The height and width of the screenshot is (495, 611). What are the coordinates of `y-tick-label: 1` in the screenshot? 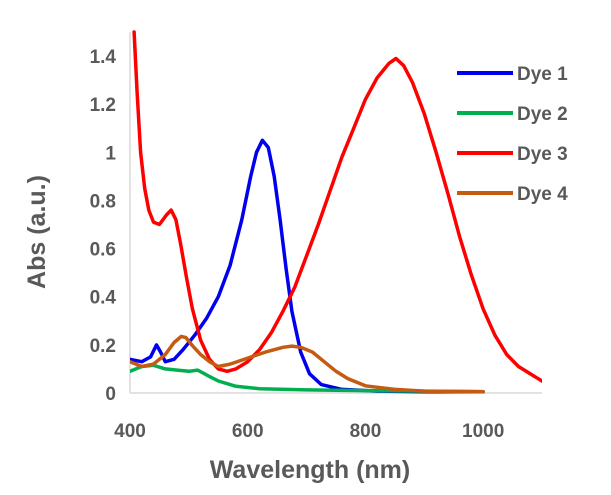 It's located at (110, 153).